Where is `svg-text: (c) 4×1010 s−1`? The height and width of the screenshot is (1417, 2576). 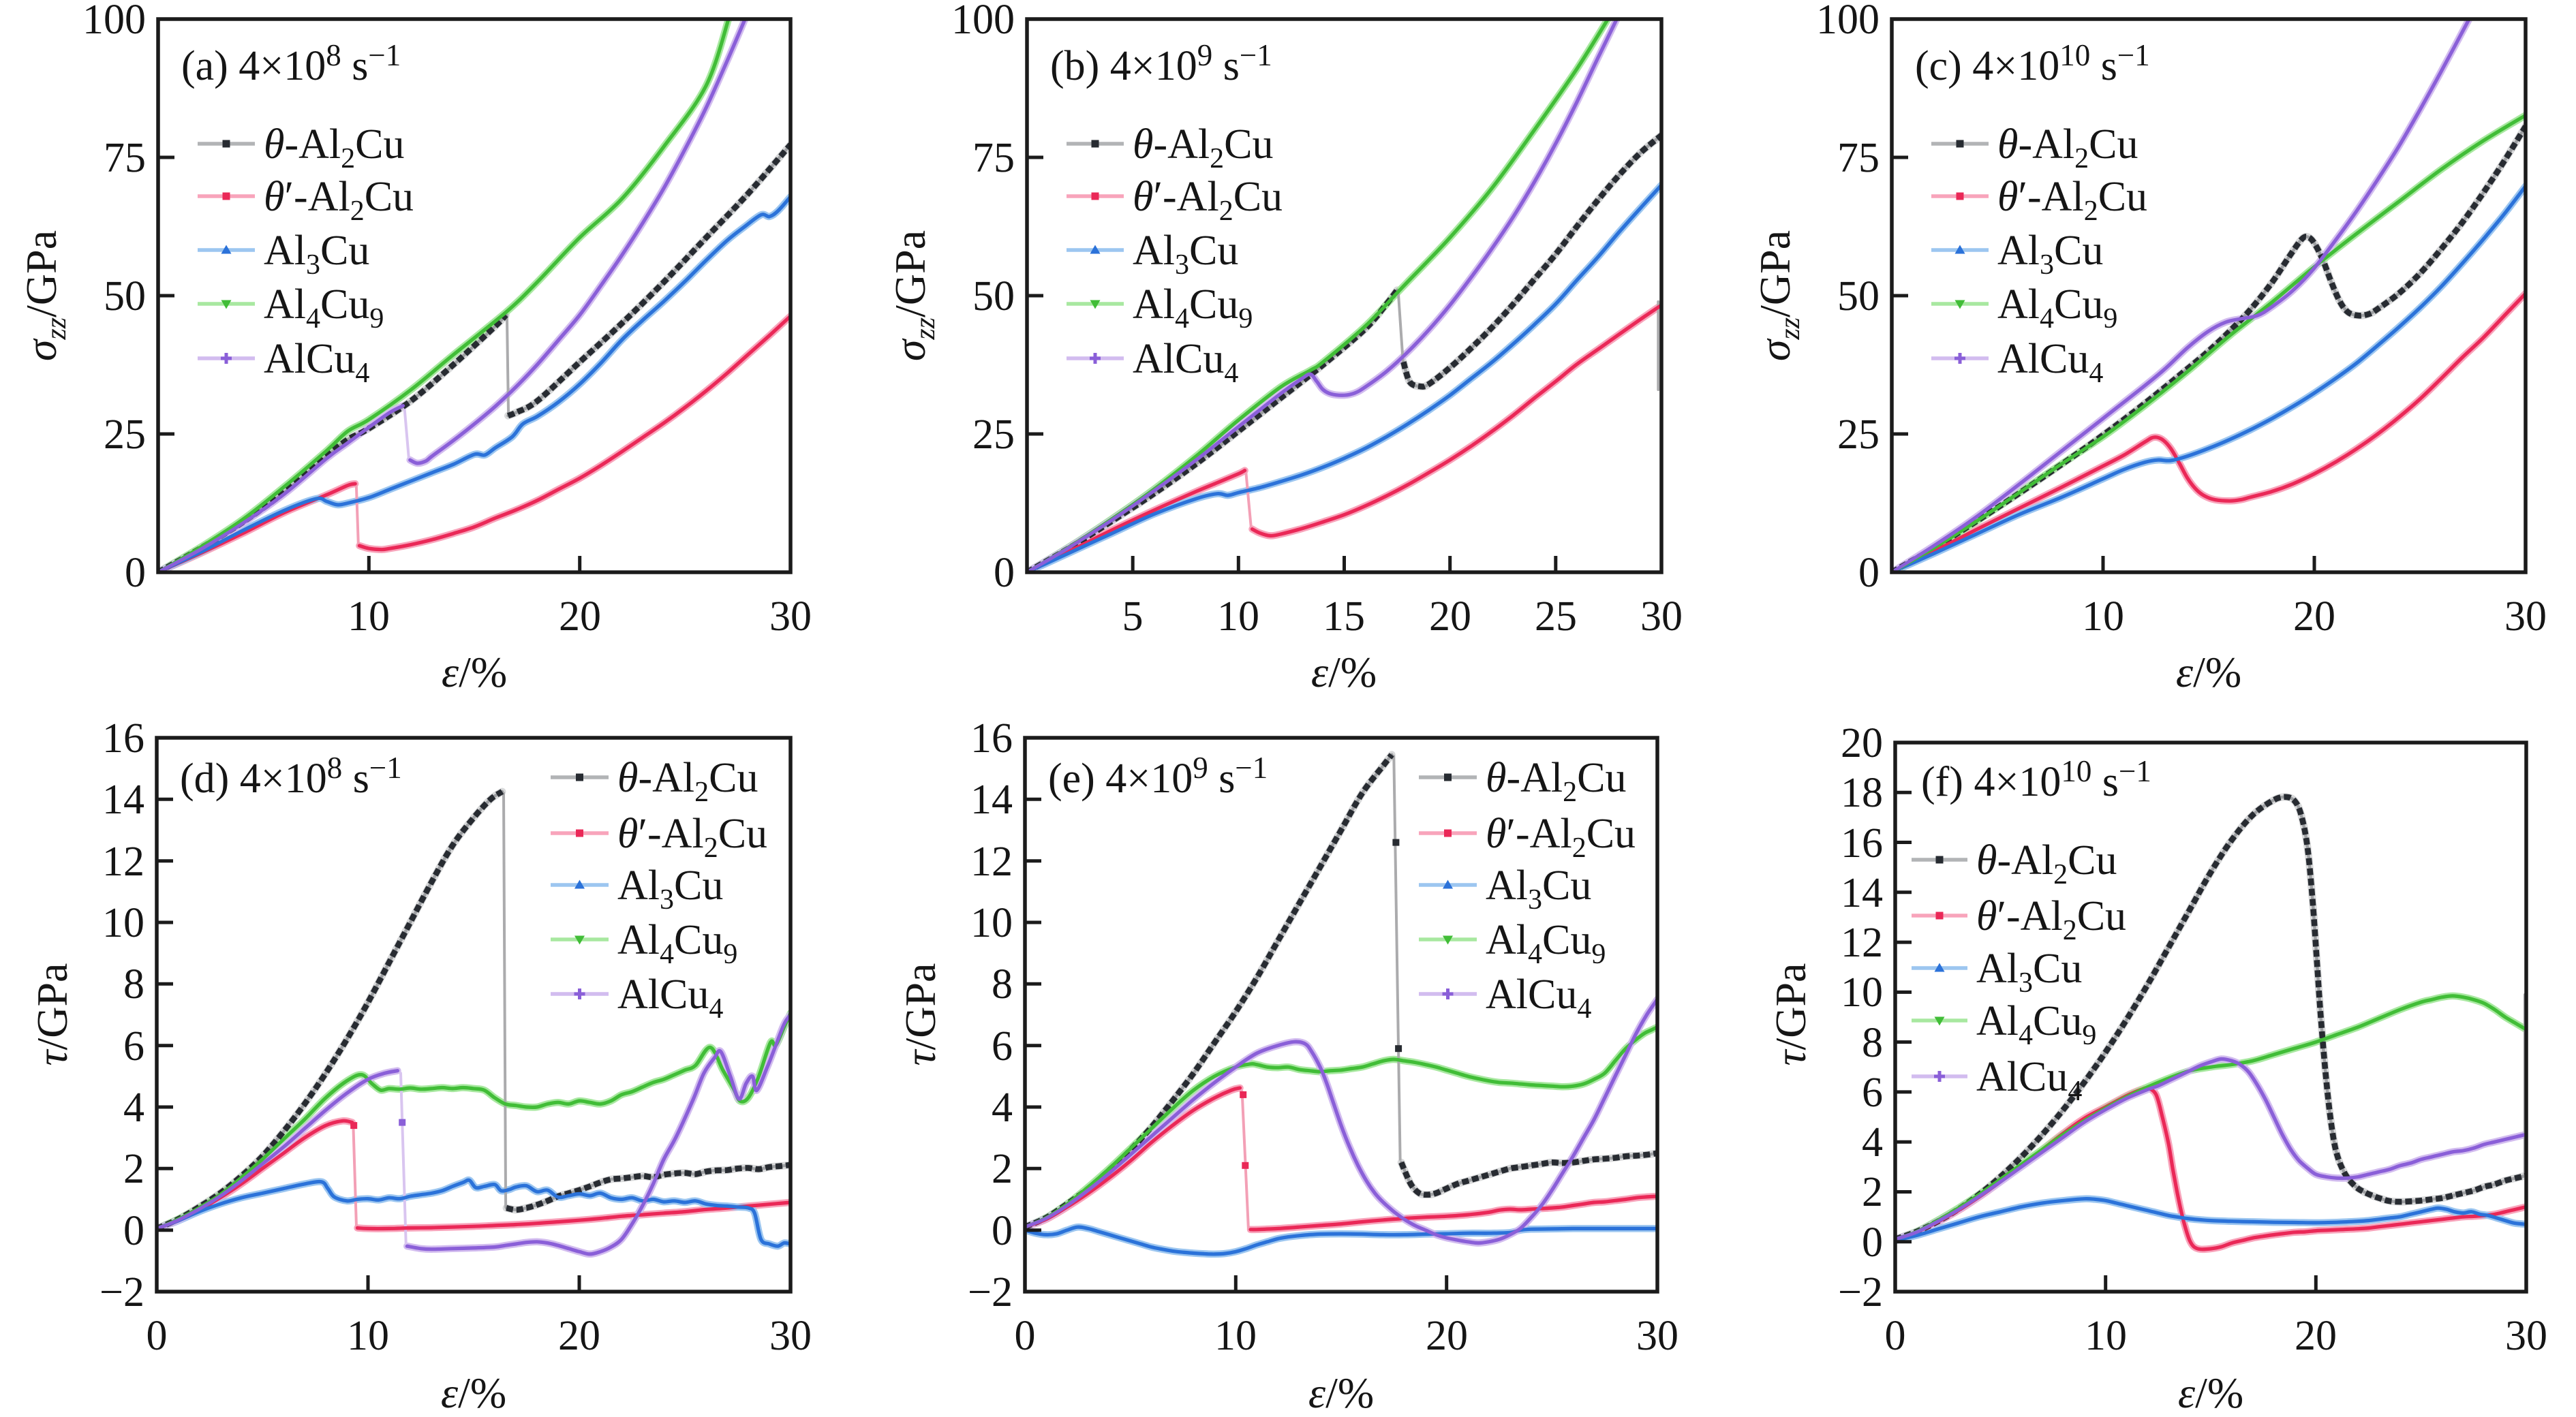 svg-text: (c) 4×1010 s−1 is located at coordinates (2032, 63).